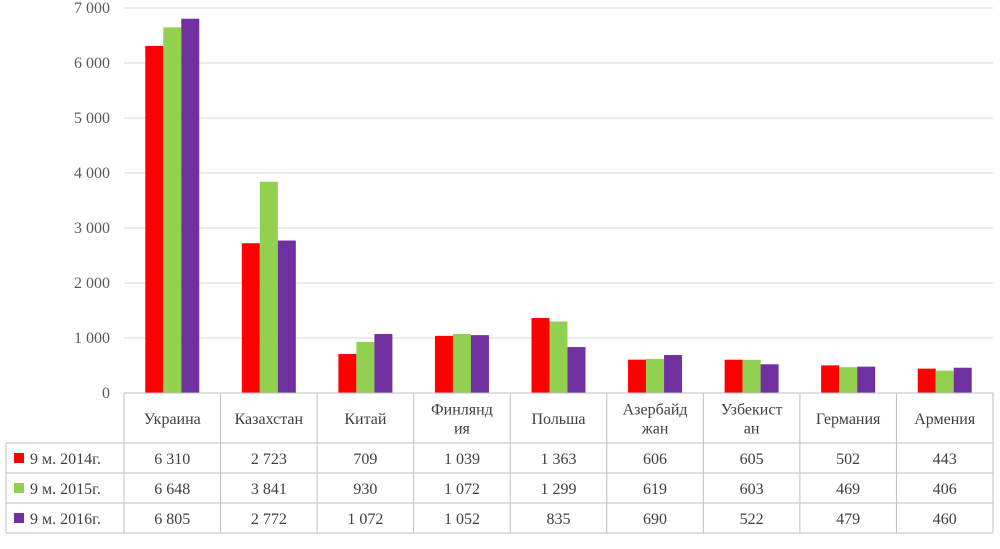 The width and height of the screenshot is (1000, 549). What do you see at coordinates (365, 419) in the screenshot?
I see `category-label: Китай` at bounding box center [365, 419].